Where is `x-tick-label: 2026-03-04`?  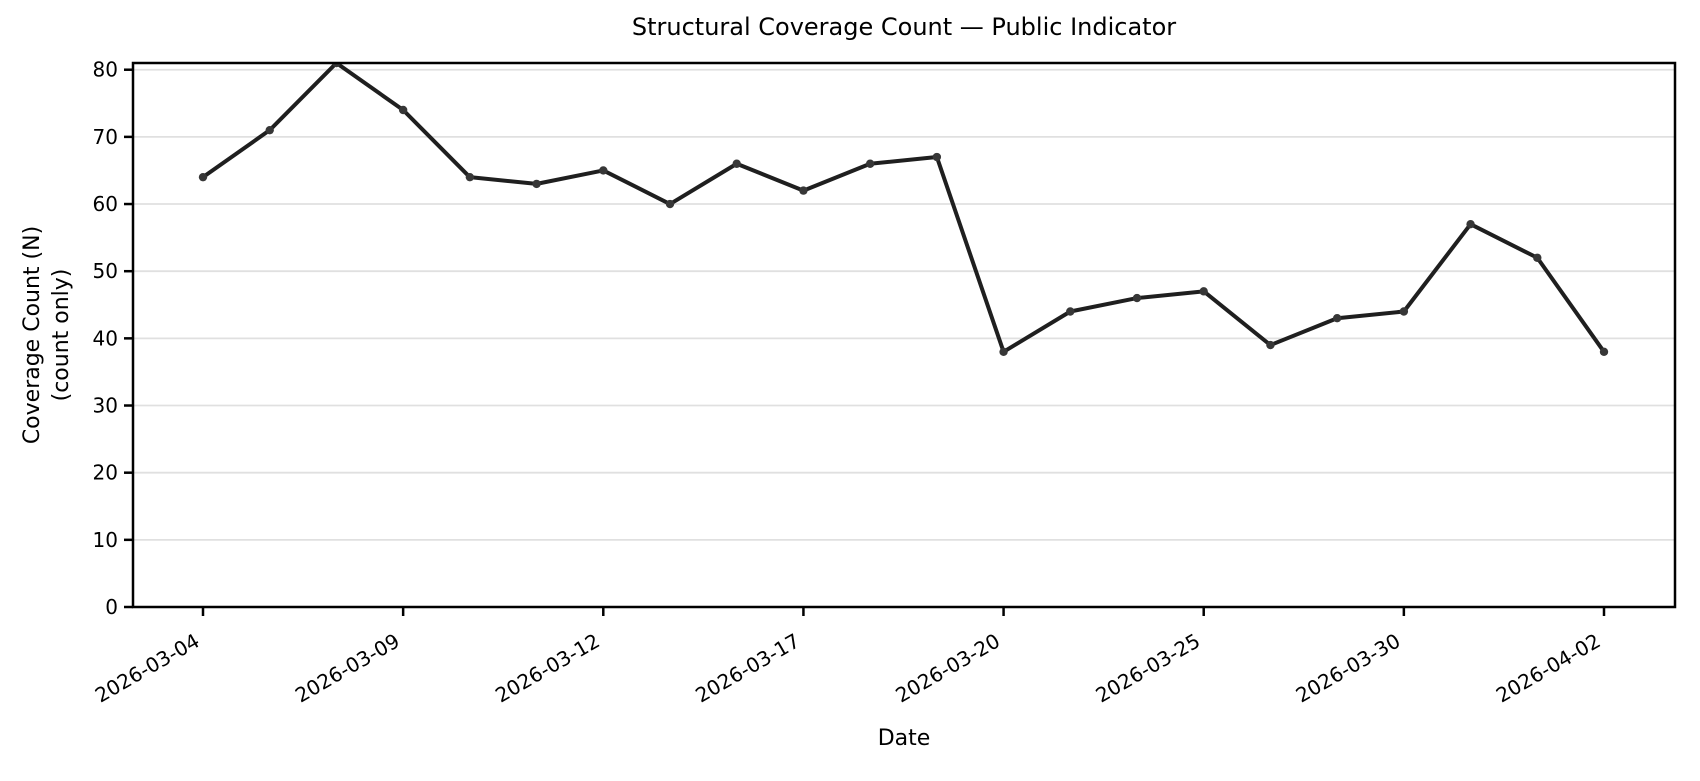
x-tick-label: 2026-03-04 is located at coordinates (147, 668).